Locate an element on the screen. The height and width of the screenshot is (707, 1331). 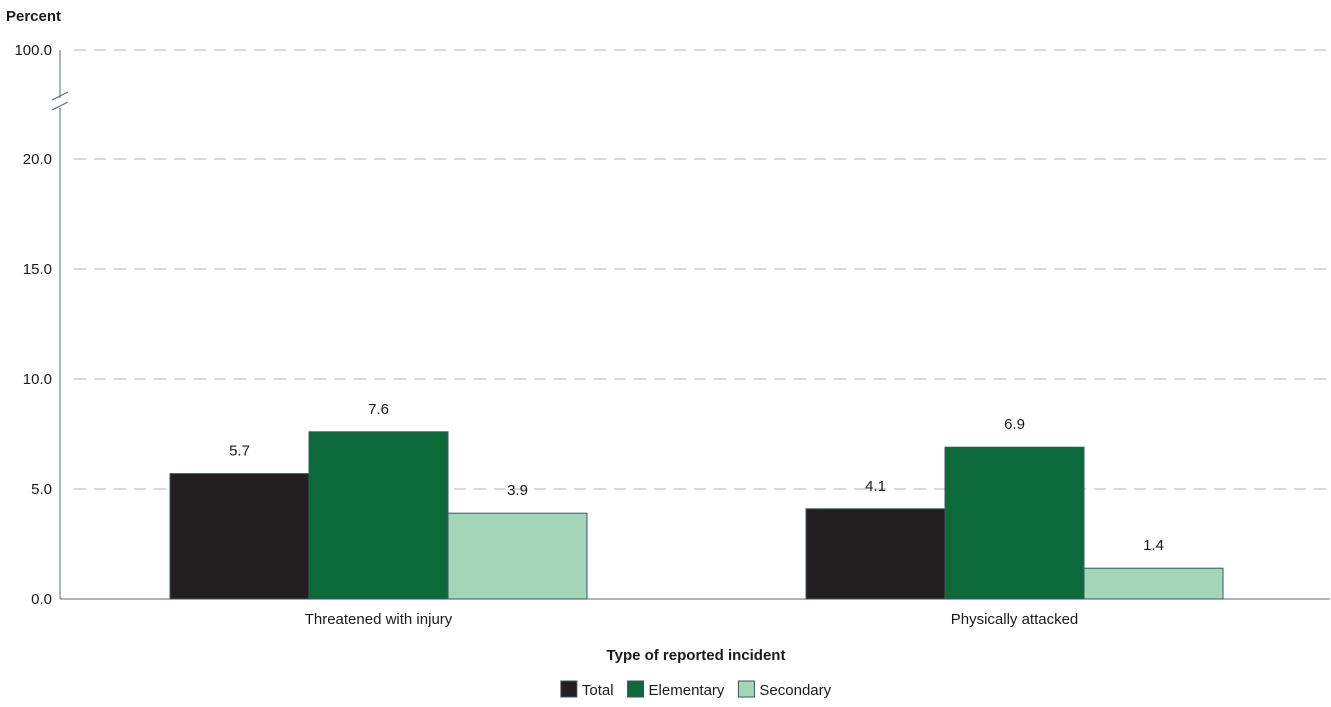
x-axis-title: Type of reported incident is located at coordinates (696, 655).